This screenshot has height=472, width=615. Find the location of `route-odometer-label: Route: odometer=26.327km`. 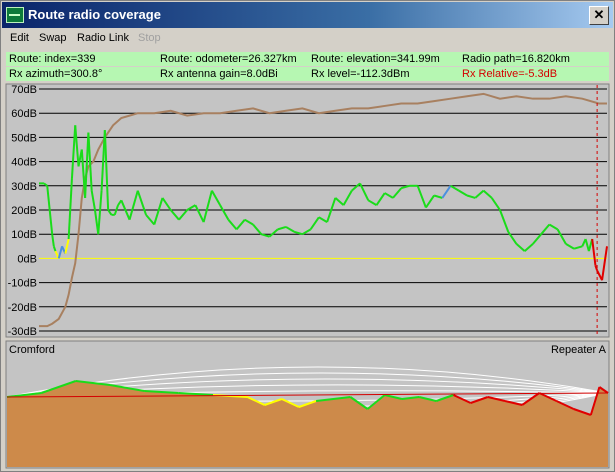

route-odometer-label: Route: odometer=26.327km is located at coordinates (232, 59).